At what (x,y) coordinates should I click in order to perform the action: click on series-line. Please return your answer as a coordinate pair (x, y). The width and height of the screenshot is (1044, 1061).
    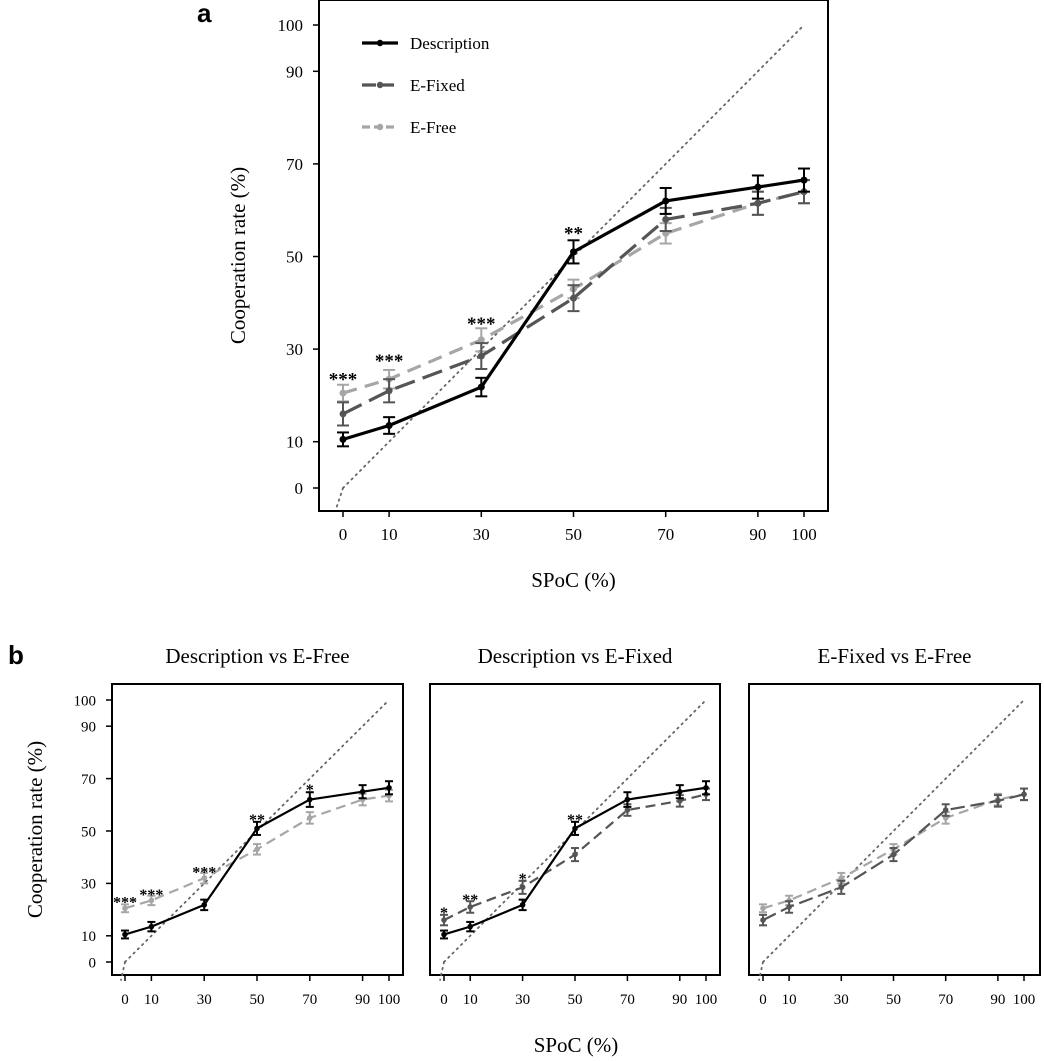
    Looking at the image, I should click on (257, 861).